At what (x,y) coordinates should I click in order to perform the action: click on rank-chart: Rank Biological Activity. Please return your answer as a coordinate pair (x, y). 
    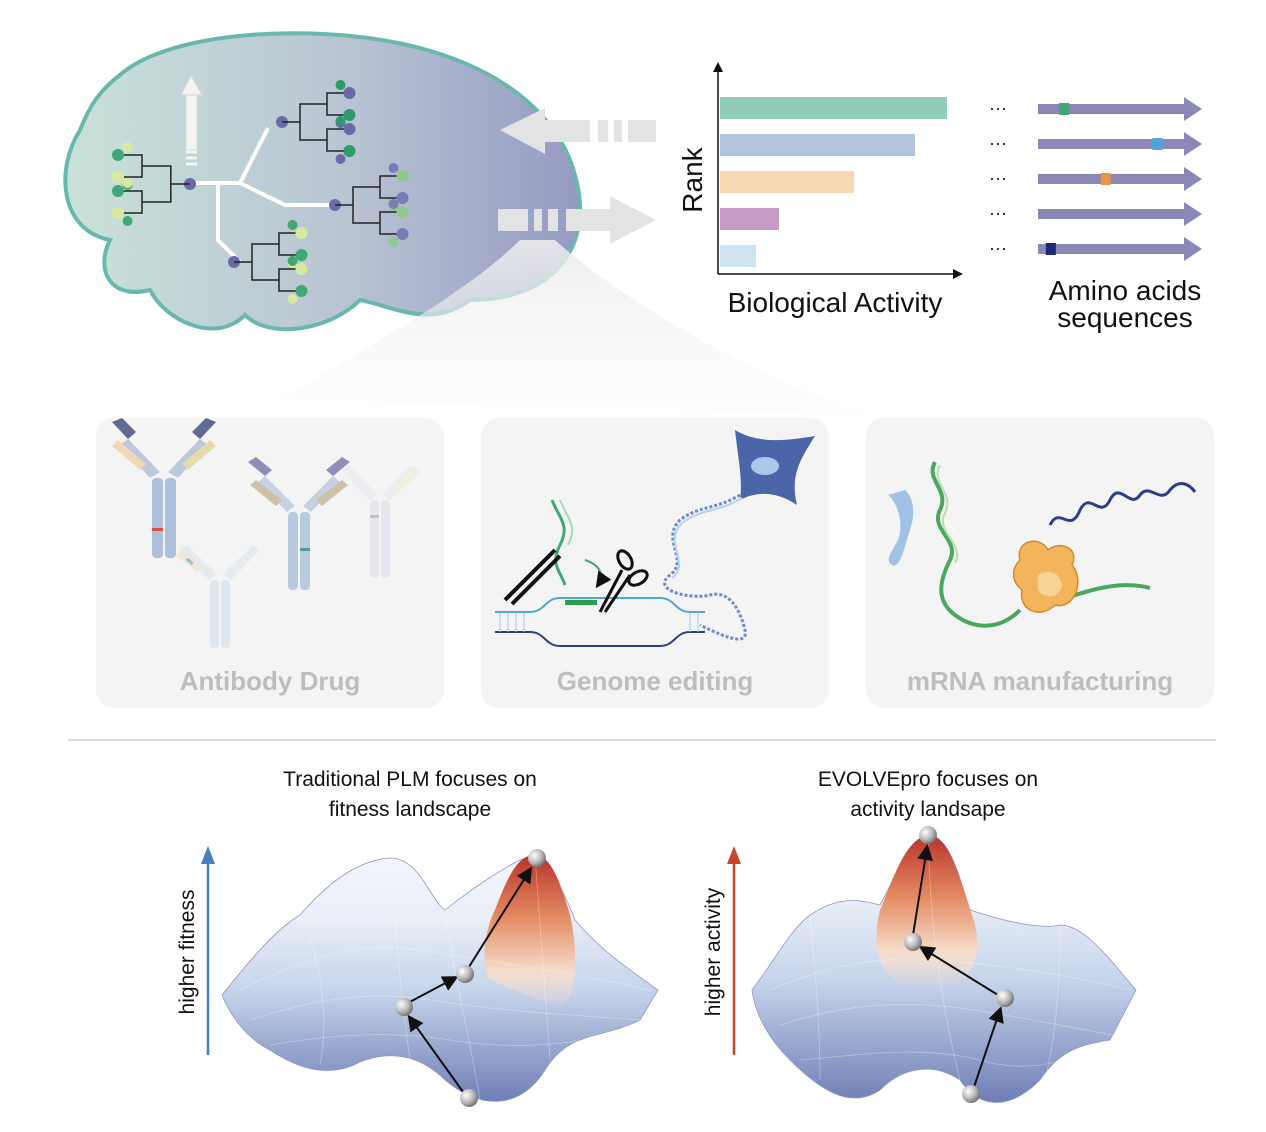
    Looking at the image, I should click on (820, 190).